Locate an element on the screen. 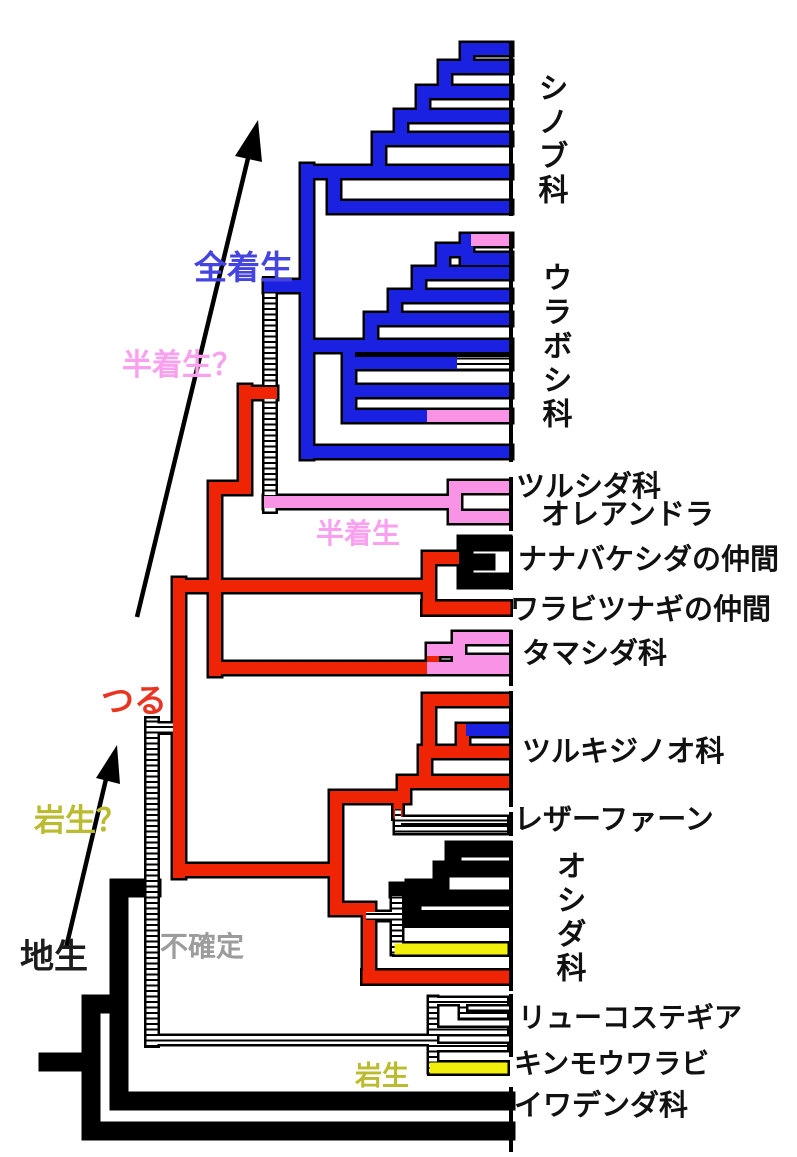 This screenshot has height=1157, width=797. clade-label-tsurushida: ツルシダ科 is located at coordinates (589, 487).